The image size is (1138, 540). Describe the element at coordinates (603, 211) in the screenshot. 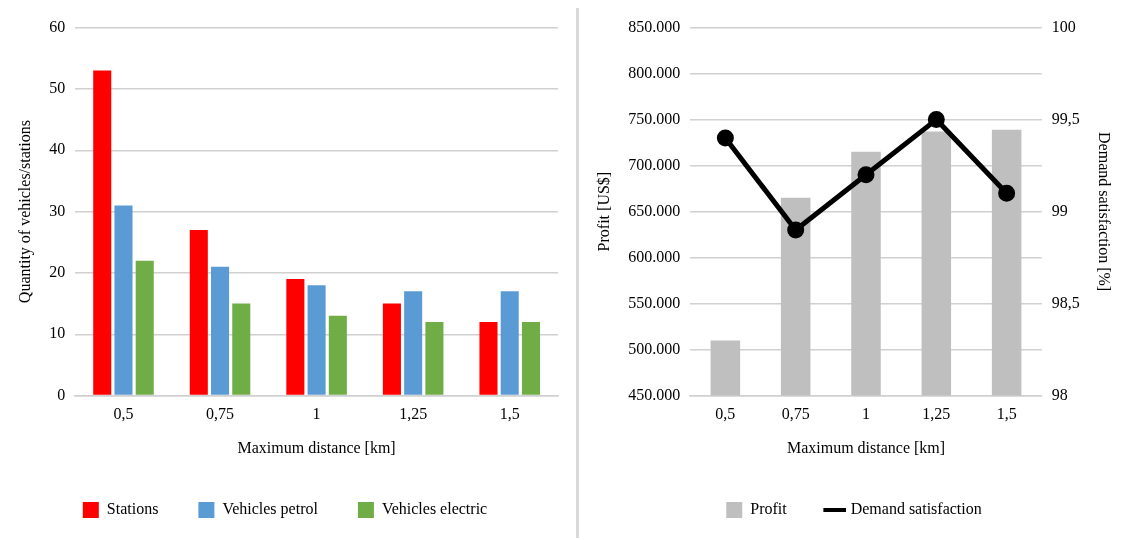

I see `y-axis-title: Profit [US$]` at that location.